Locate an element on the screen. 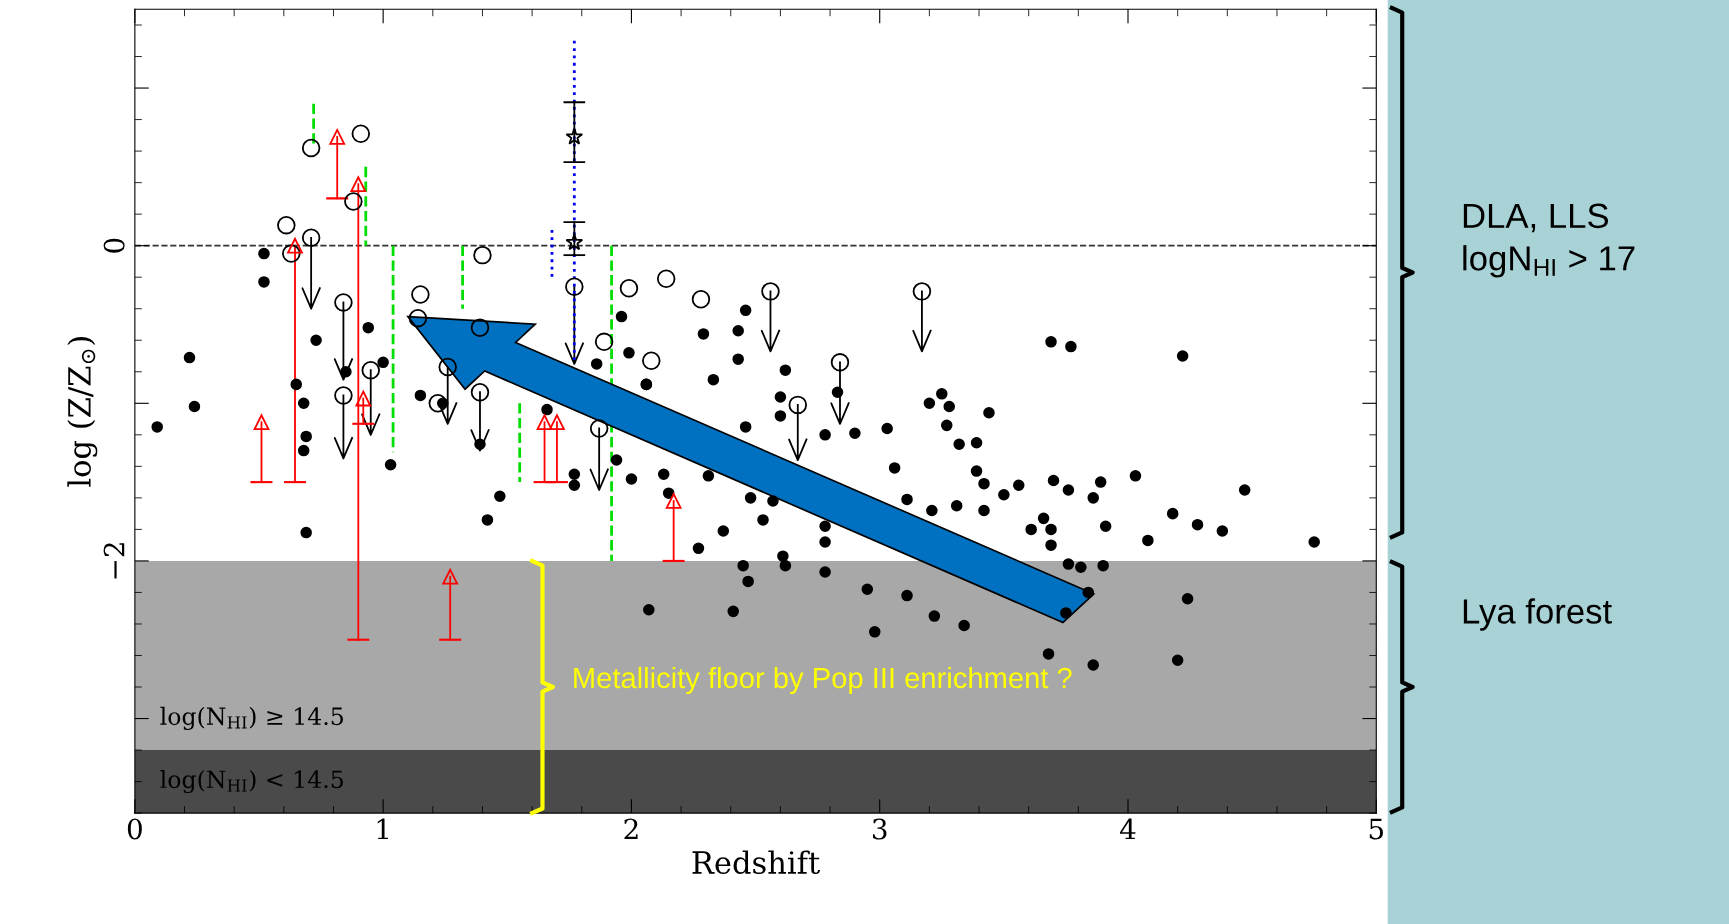  x-tick-label: 5 is located at coordinates (1376, 829).